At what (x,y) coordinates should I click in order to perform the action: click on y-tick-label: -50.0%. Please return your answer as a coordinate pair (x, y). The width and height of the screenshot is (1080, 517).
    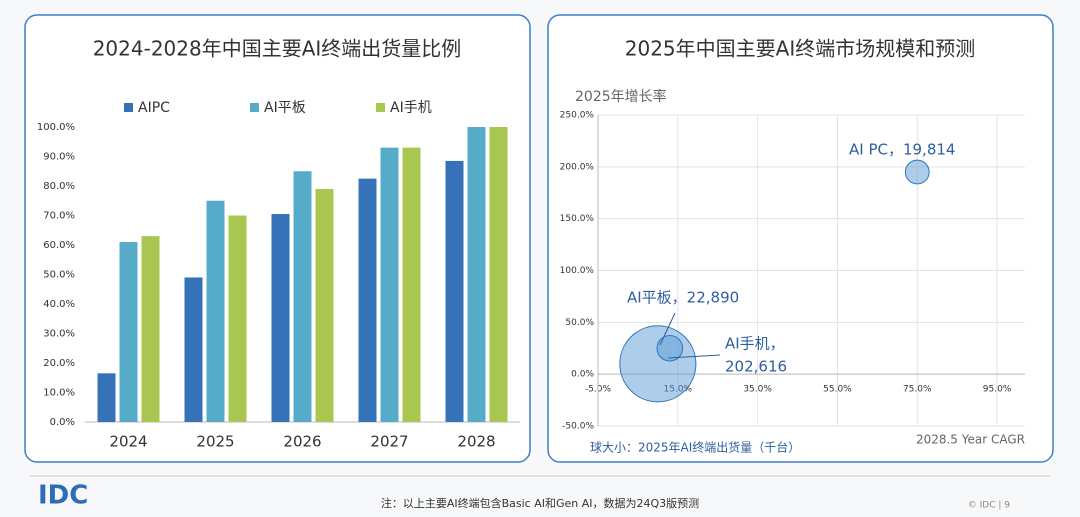
    Looking at the image, I should click on (578, 427).